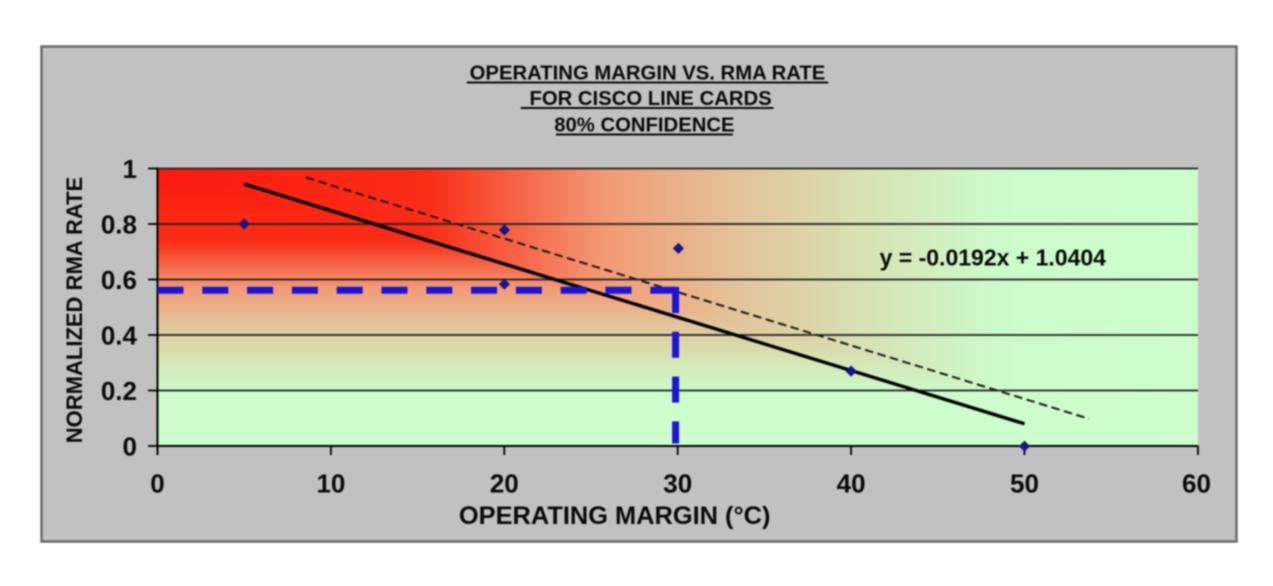 The height and width of the screenshot is (586, 1273). I want to click on svg-text: 60, so click(1196, 484).